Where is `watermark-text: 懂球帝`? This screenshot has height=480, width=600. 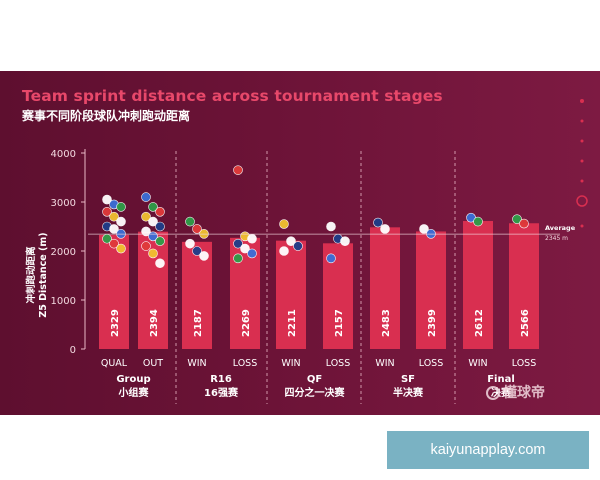 watermark-text: 懂球帝 is located at coordinates (524, 393).